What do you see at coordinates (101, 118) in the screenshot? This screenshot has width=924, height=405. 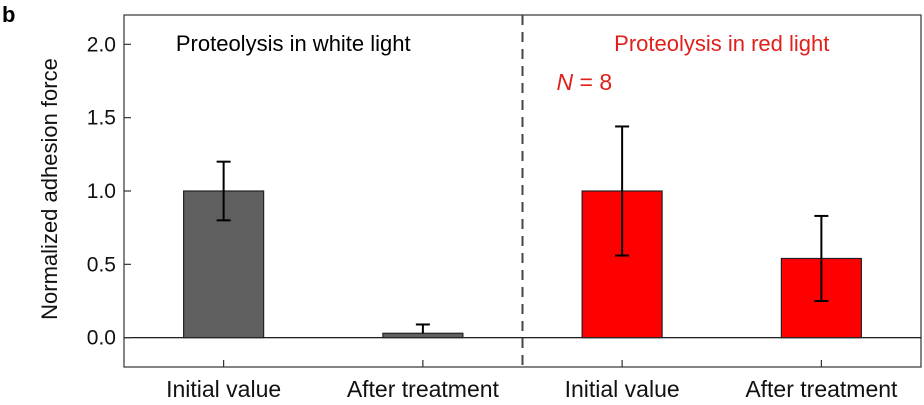 I see `y-tick-label: 1.5` at bounding box center [101, 118].